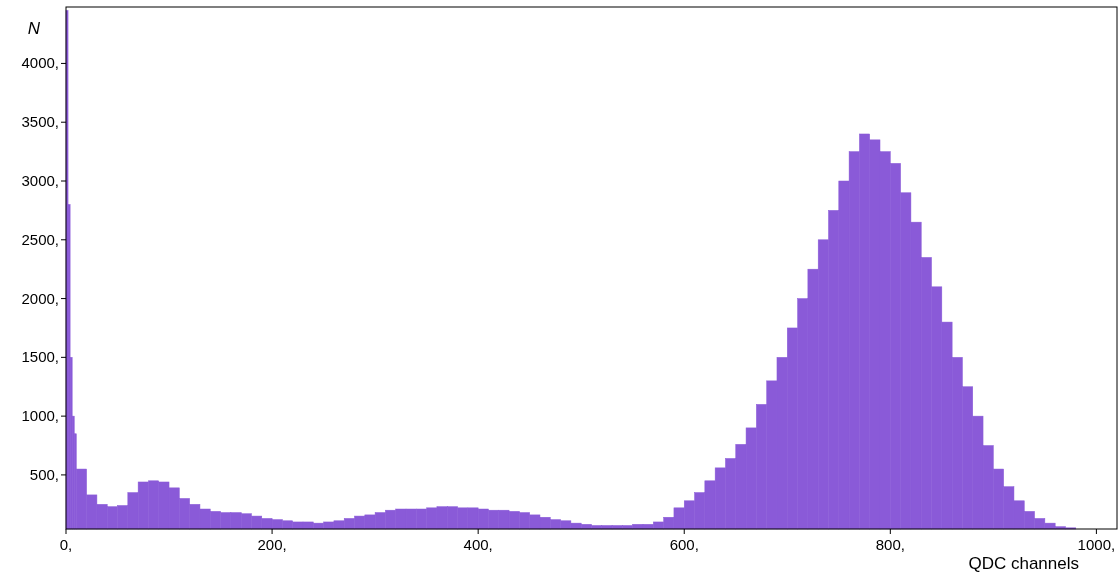 This screenshot has width=1119, height=574. Describe the element at coordinates (478, 544) in the screenshot. I see `x-tick-label: 400,` at that location.